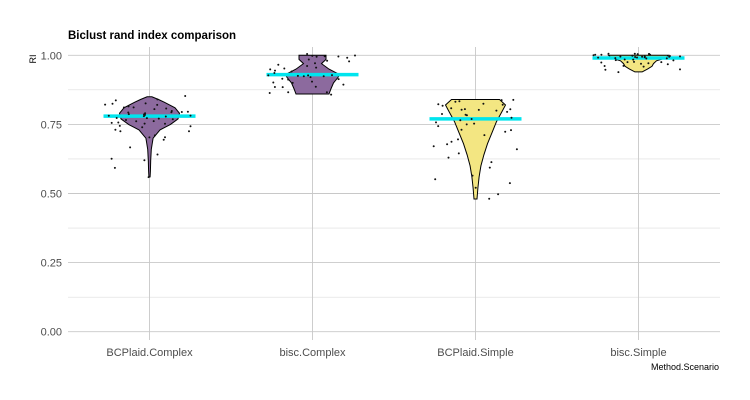 The image size is (750, 400). I want to click on x-tick-label: BCPlaid.Complex, so click(149, 353).